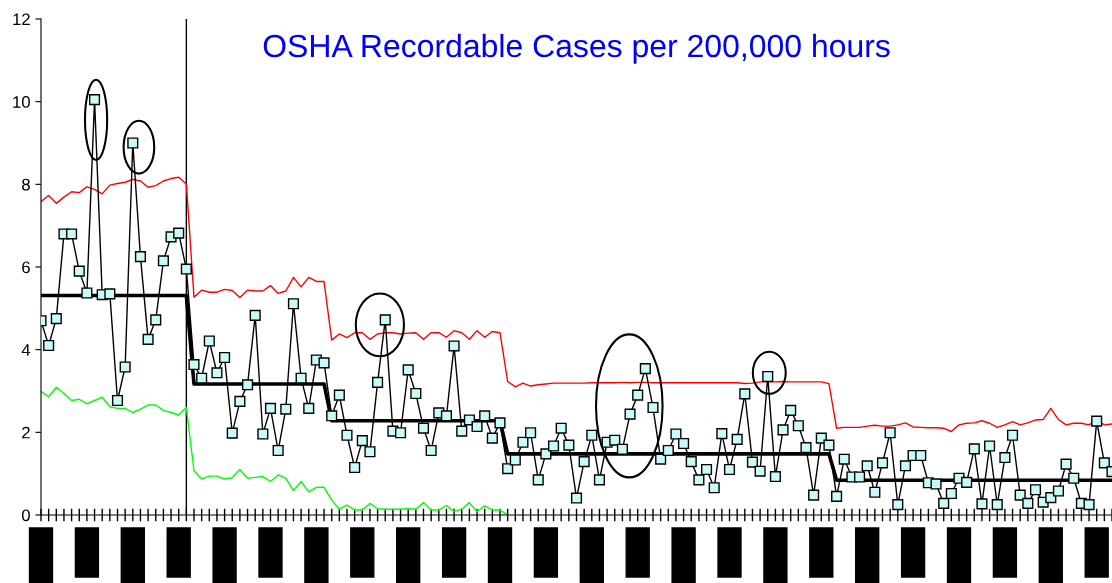  Describe the element at coordinates (21, 19) in the screenshot. I see `y-tick-label: 12` at that location.